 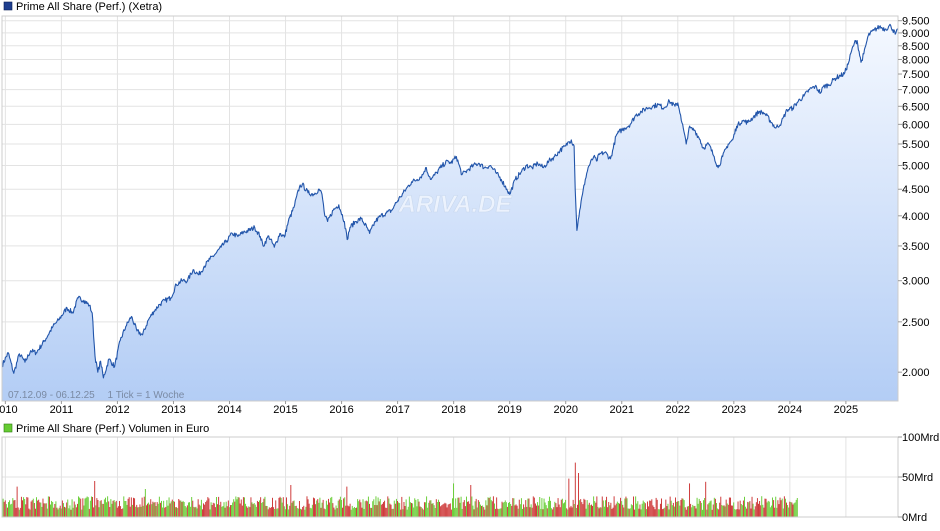 What do you see at coordinates (916, 190) in the screenshot?
I see `main-y-tick-label: 4.500` at bounding box center [916, 190].